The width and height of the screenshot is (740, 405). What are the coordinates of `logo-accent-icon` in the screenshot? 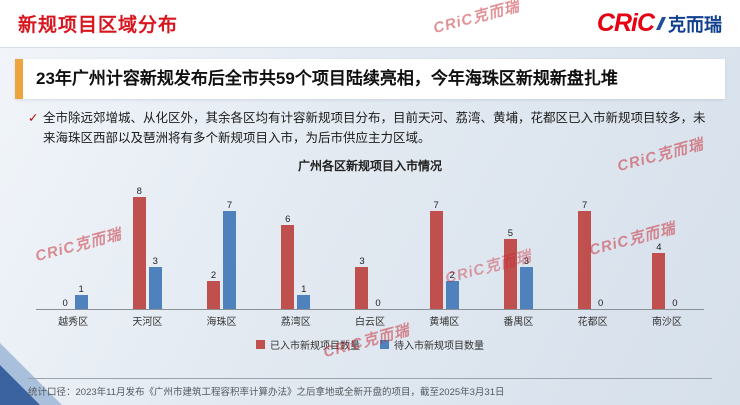 It's located at (661, 23).